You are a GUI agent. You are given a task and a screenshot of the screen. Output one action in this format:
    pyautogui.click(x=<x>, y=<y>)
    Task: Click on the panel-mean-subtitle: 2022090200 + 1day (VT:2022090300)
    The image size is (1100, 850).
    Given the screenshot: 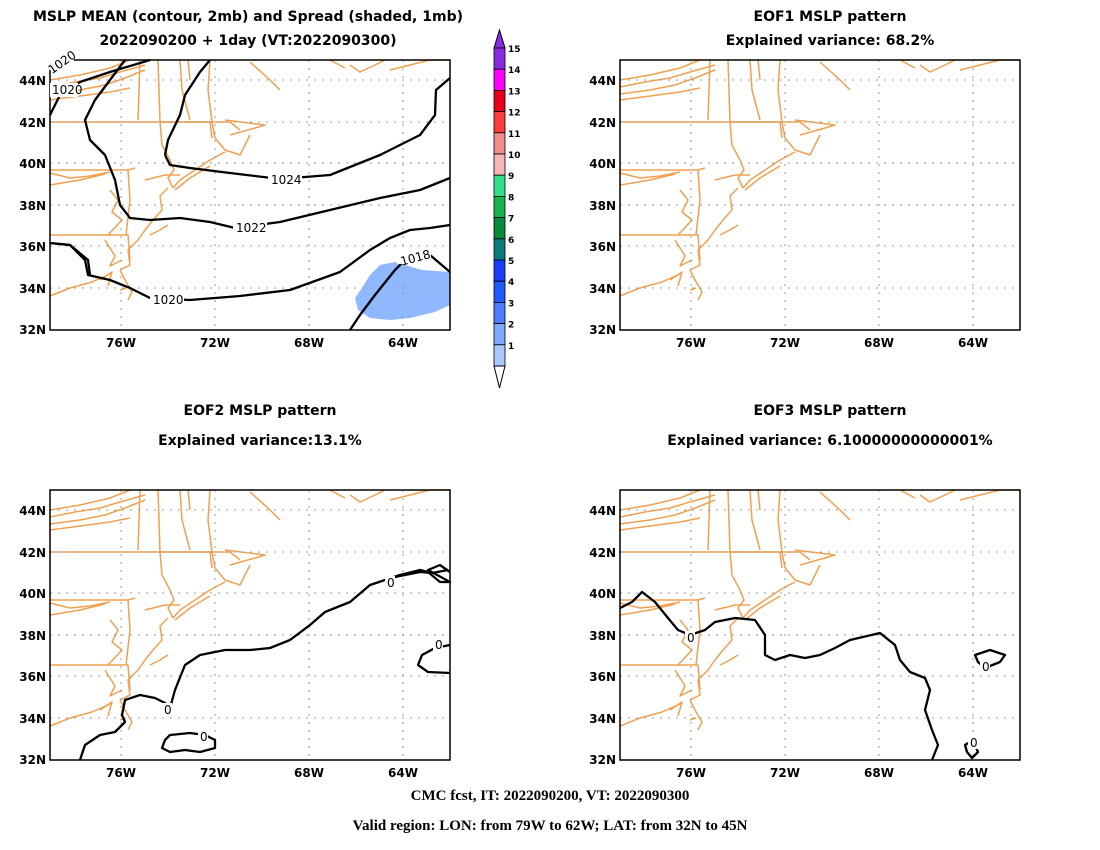 What is the action you would take?
    pyautogui.click(x=248, y=41)
    